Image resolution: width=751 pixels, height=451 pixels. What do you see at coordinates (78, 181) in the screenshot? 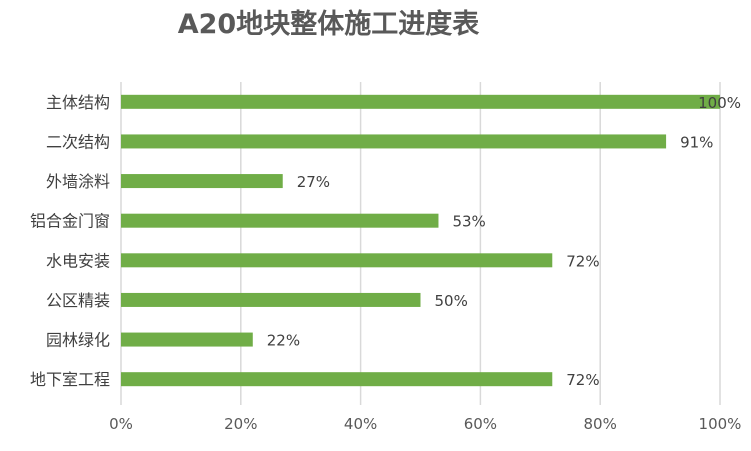
I see `category-label: 外墙涂料` at bounding box center [78, 181].